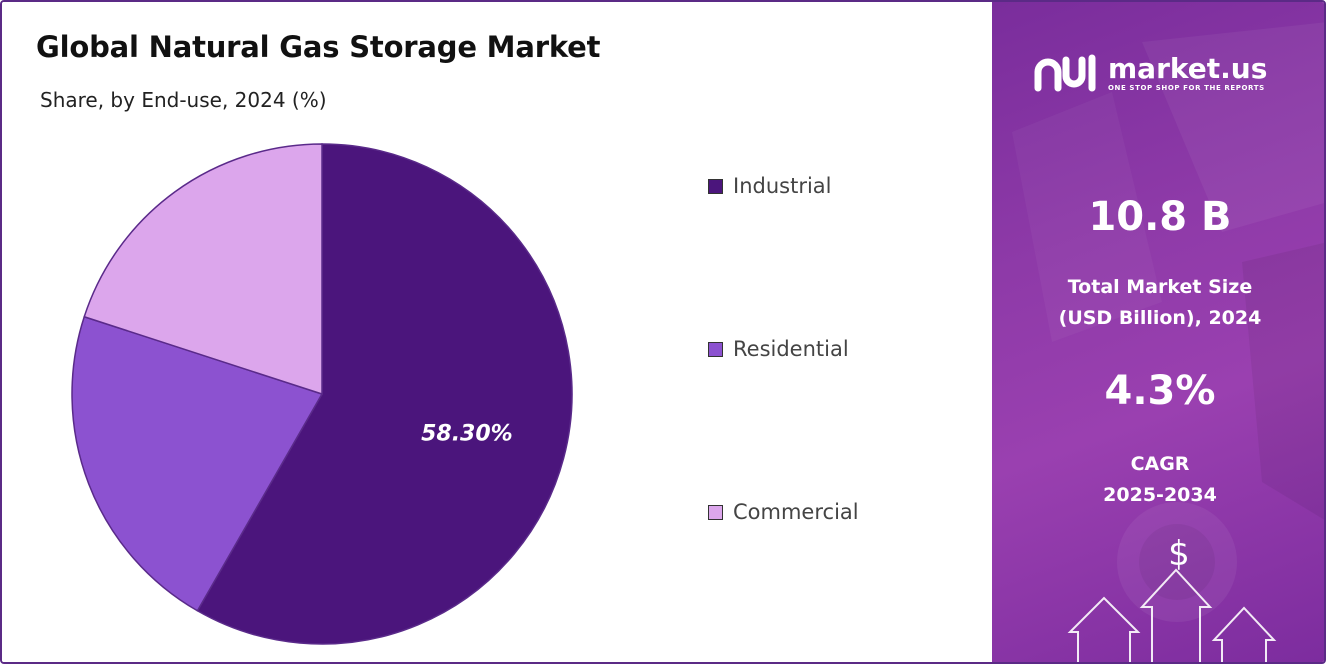 The image size is (1326, 664). Describe the element at coordinates (203, 269) in the screenshot. I see `pie-slice-commercial` at that location.